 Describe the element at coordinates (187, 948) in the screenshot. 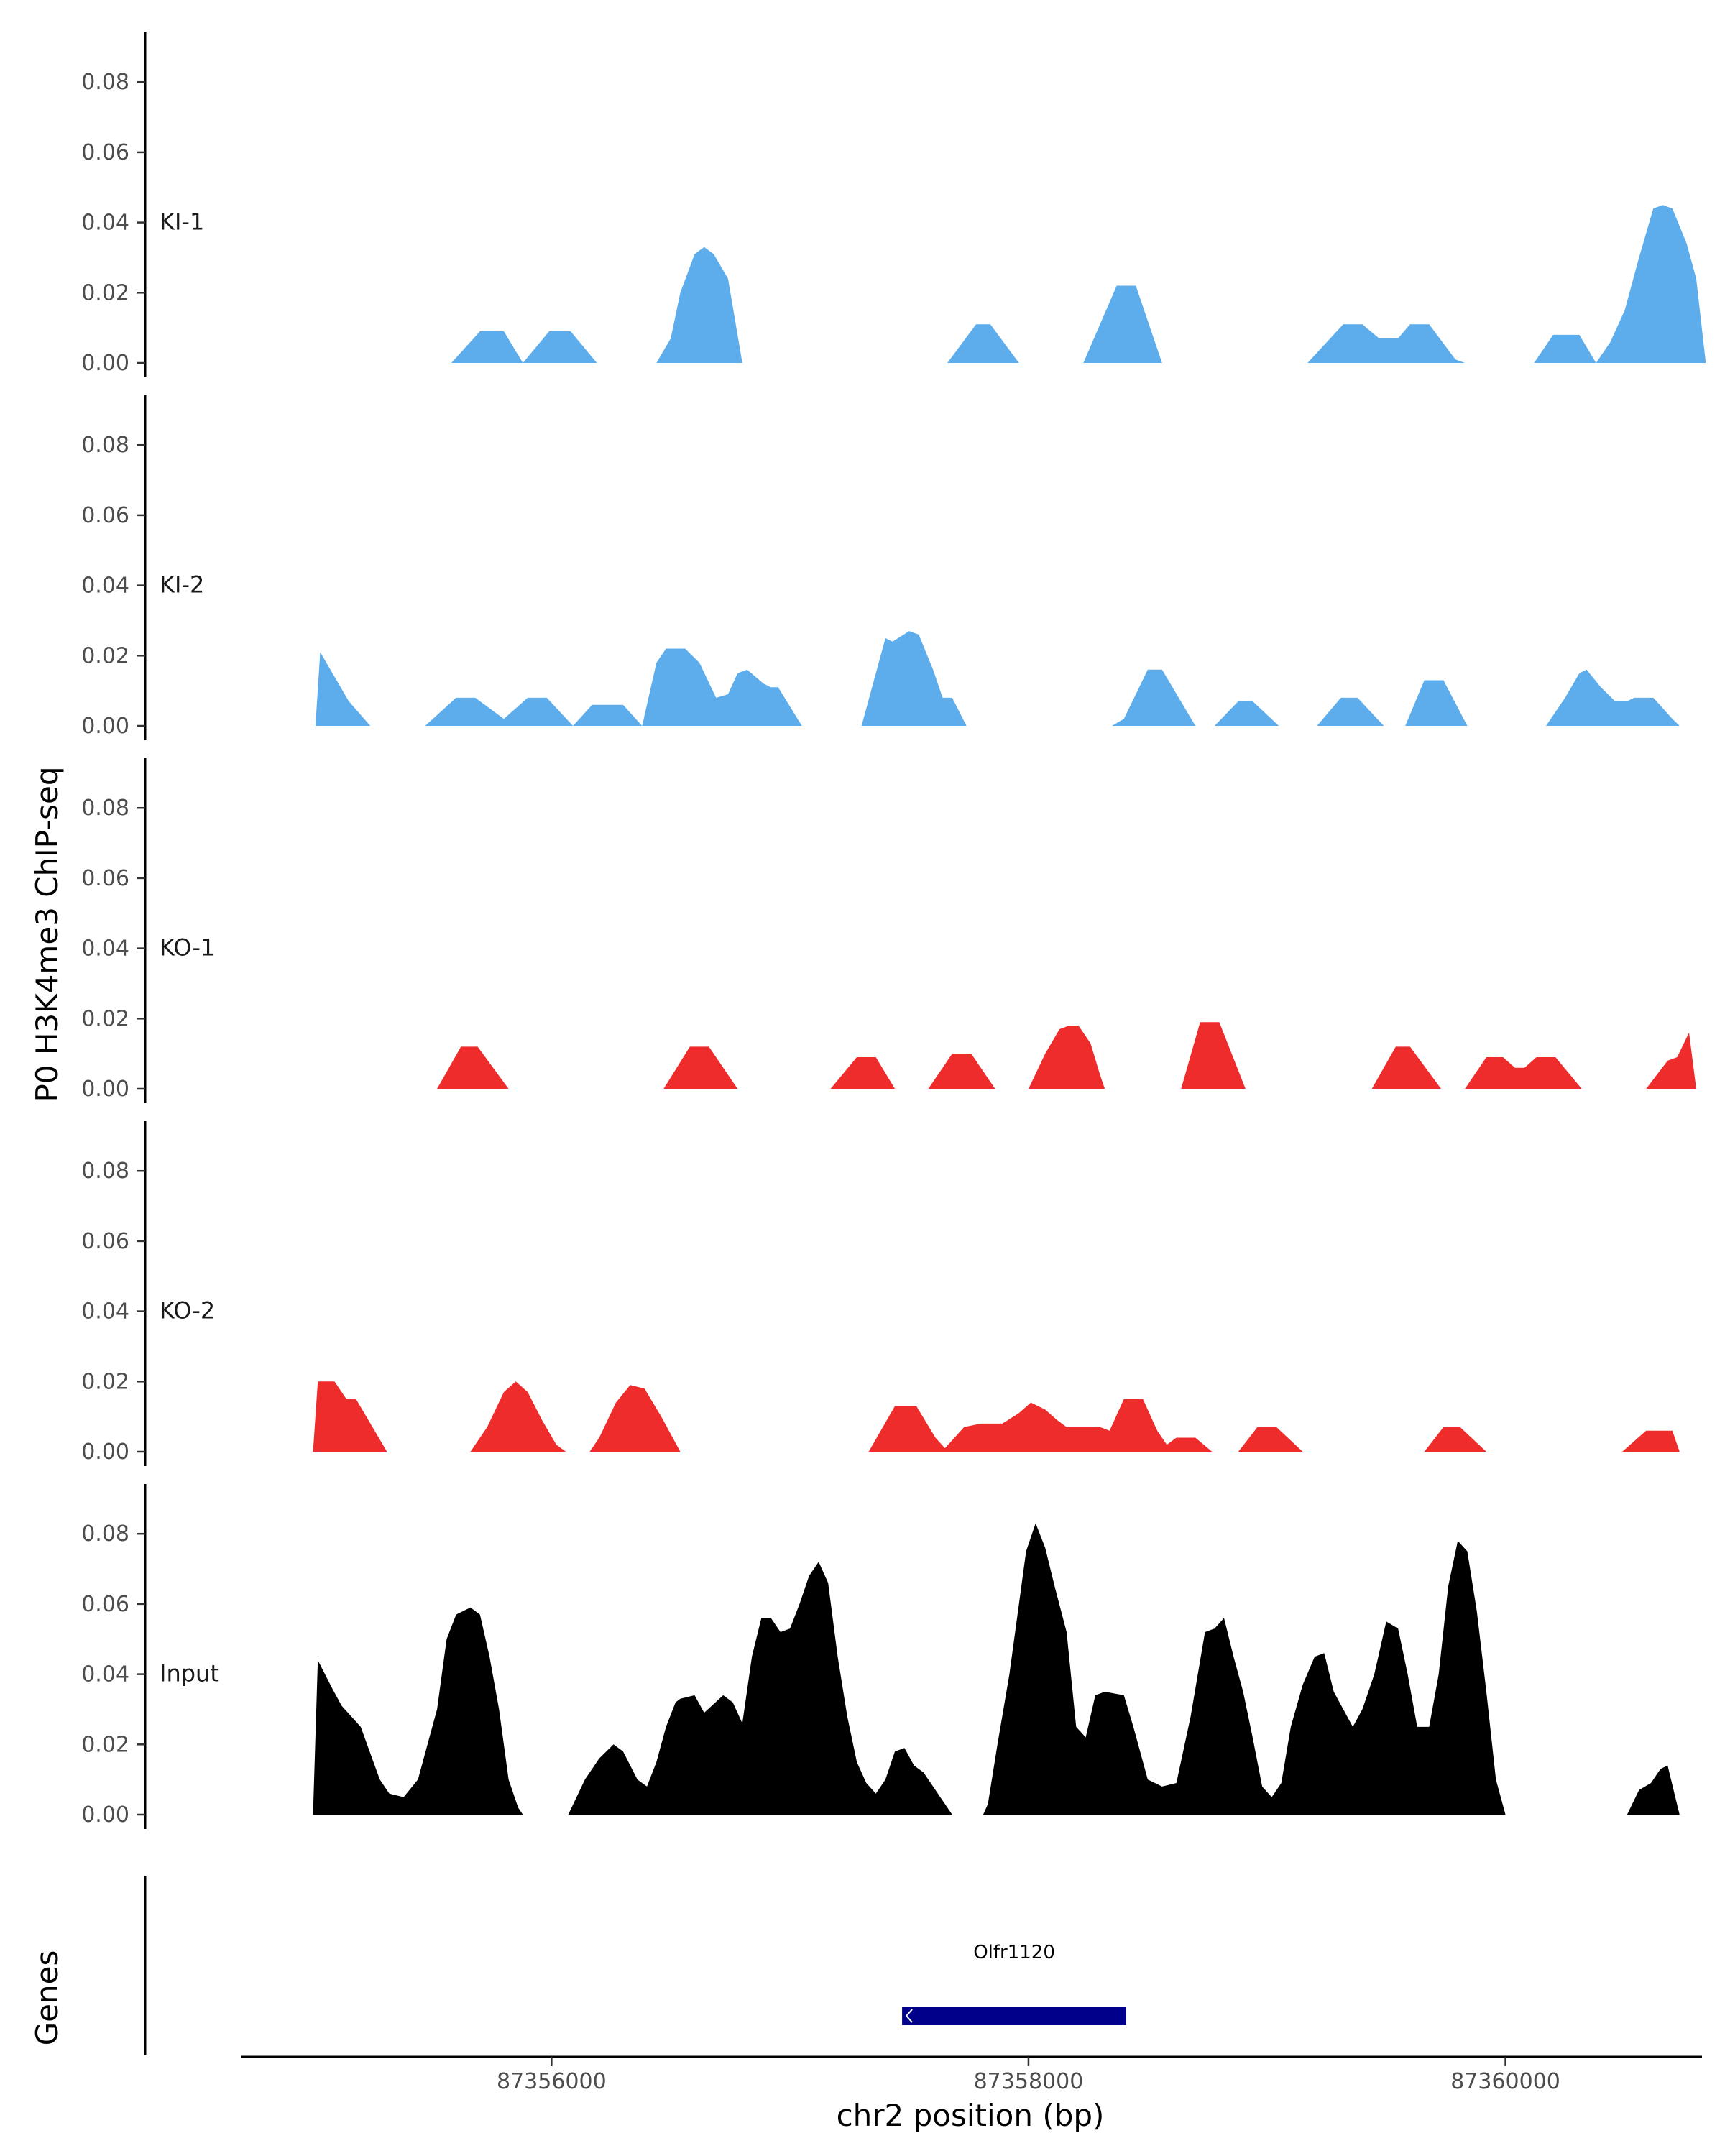

I see `track-label: KO-1` at that location.